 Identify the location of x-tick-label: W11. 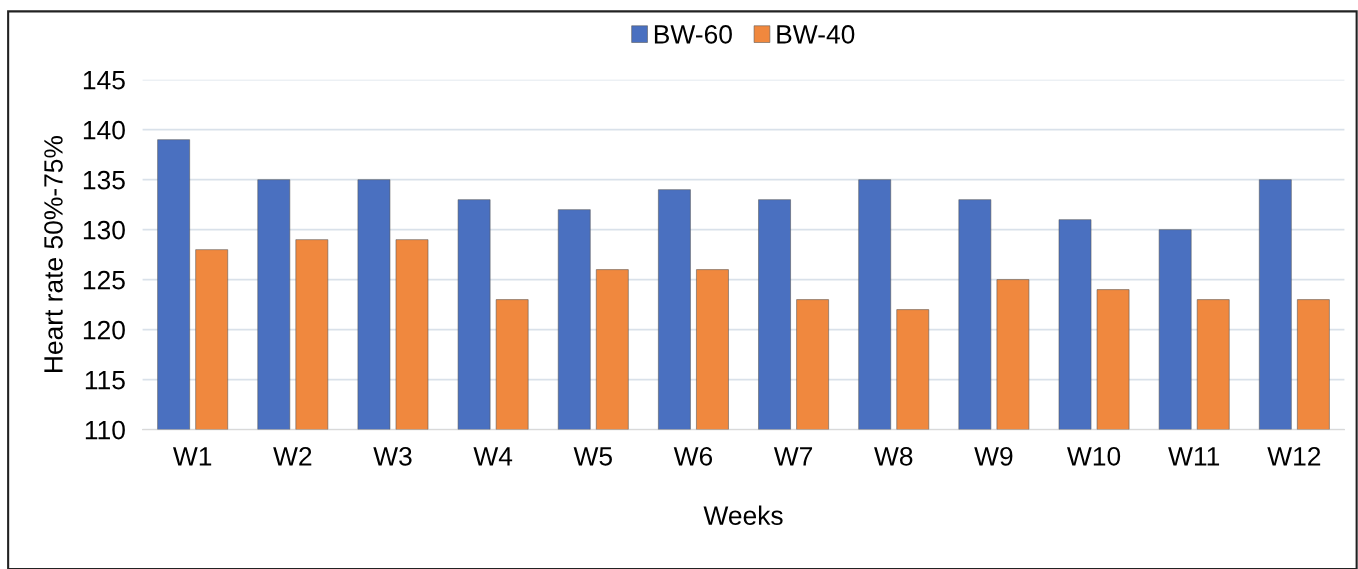
(1194, 456).